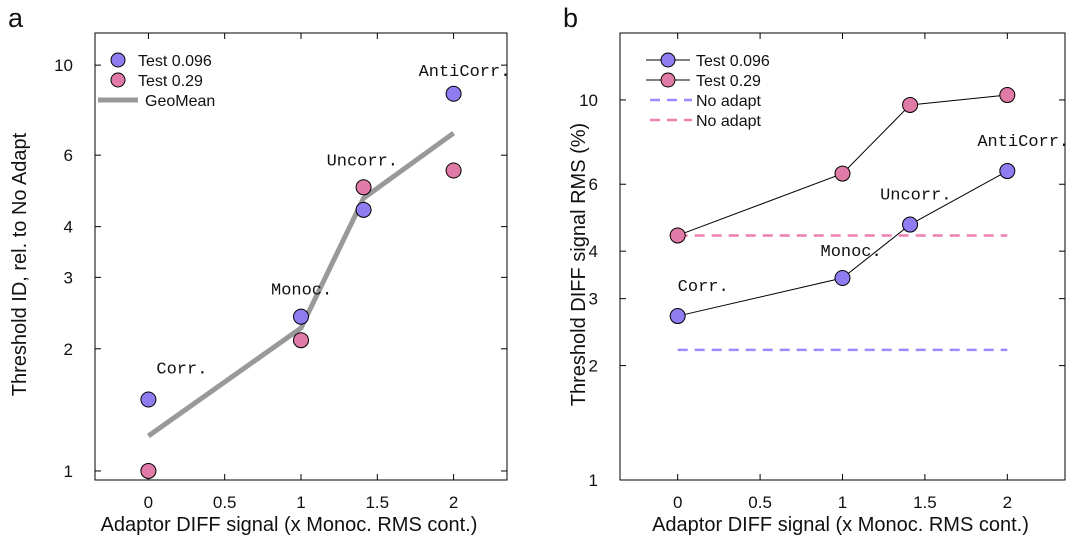 The width and height of the screenshot is (1080, 537). I want to click on y-axis-label: Threshold ID, rel. to No Adapt, so click(20, 264).